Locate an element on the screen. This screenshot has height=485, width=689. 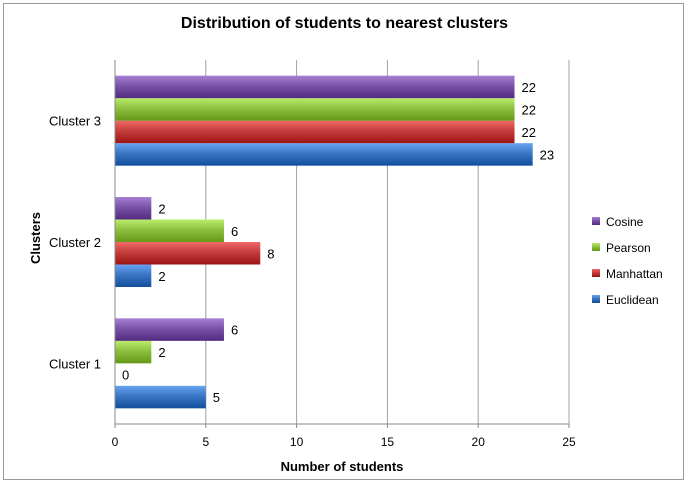
legend-label: Pearson is located at coordinates (628, 248).